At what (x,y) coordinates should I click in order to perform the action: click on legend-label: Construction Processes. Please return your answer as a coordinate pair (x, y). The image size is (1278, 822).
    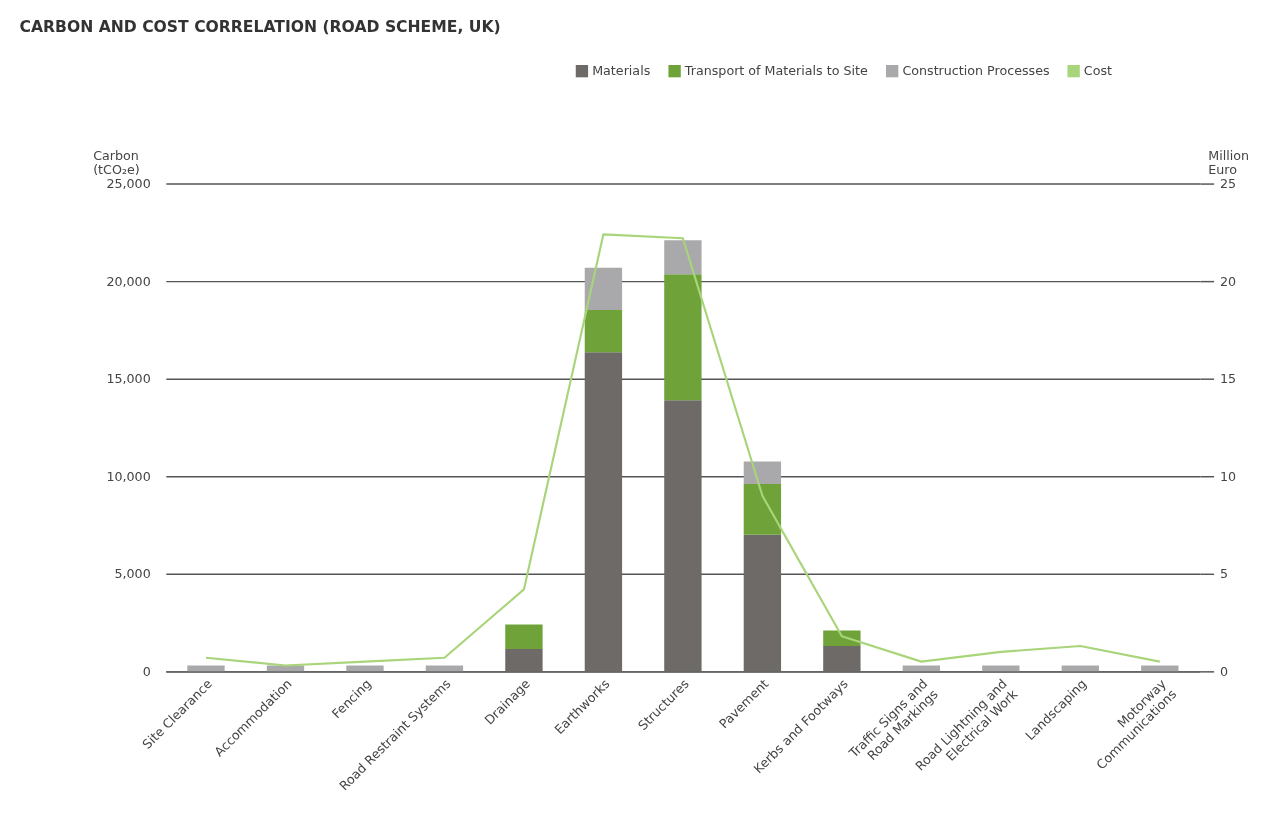
    Looking at the image, I should click on (976, 71).